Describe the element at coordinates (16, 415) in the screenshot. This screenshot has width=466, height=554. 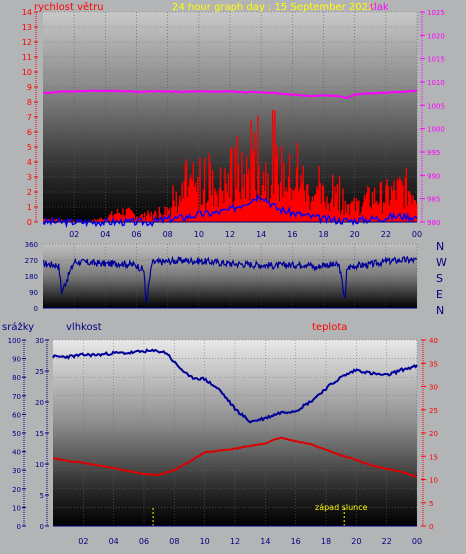
I see `rain-tick-label: 60` at that location.